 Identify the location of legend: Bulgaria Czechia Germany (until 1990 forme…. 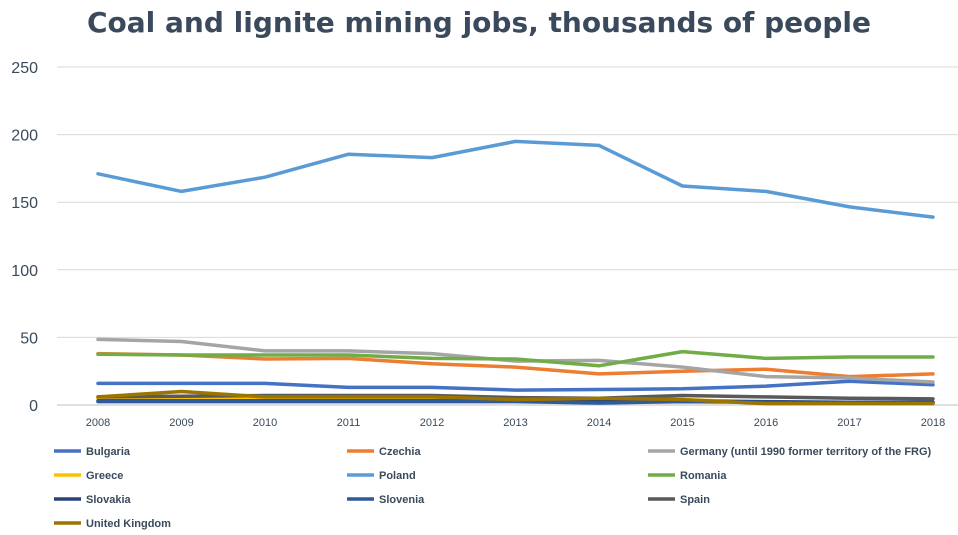
(493, 488).